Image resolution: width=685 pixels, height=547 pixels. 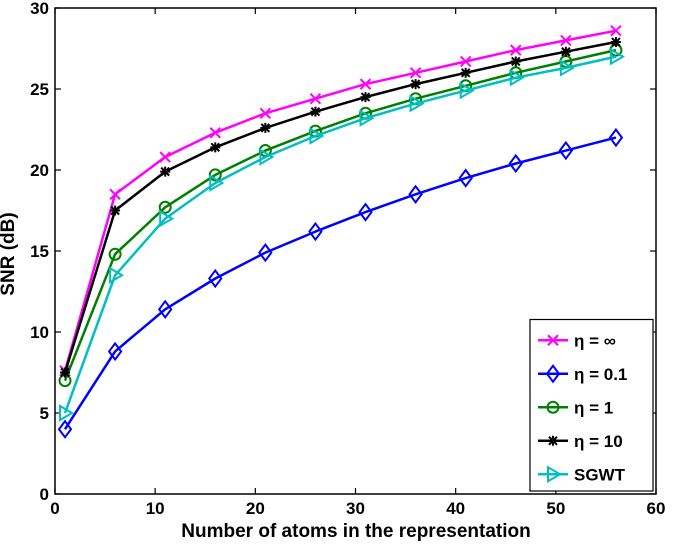 I want to click on y-axis-label: SNR (dB), so click(x=9, y=253).